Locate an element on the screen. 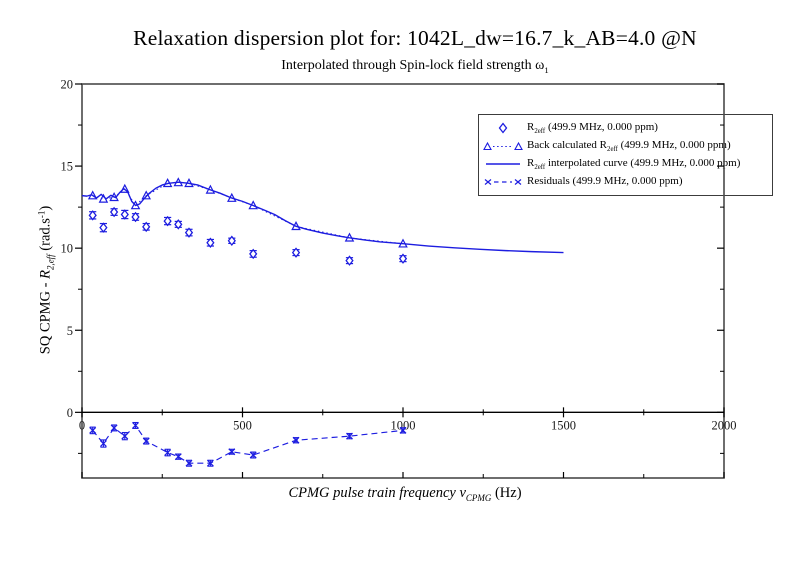 Image resolution: width=800 pixels, height=565 pixels. solid-line-marker-icon is located at coordinates (503, 164).